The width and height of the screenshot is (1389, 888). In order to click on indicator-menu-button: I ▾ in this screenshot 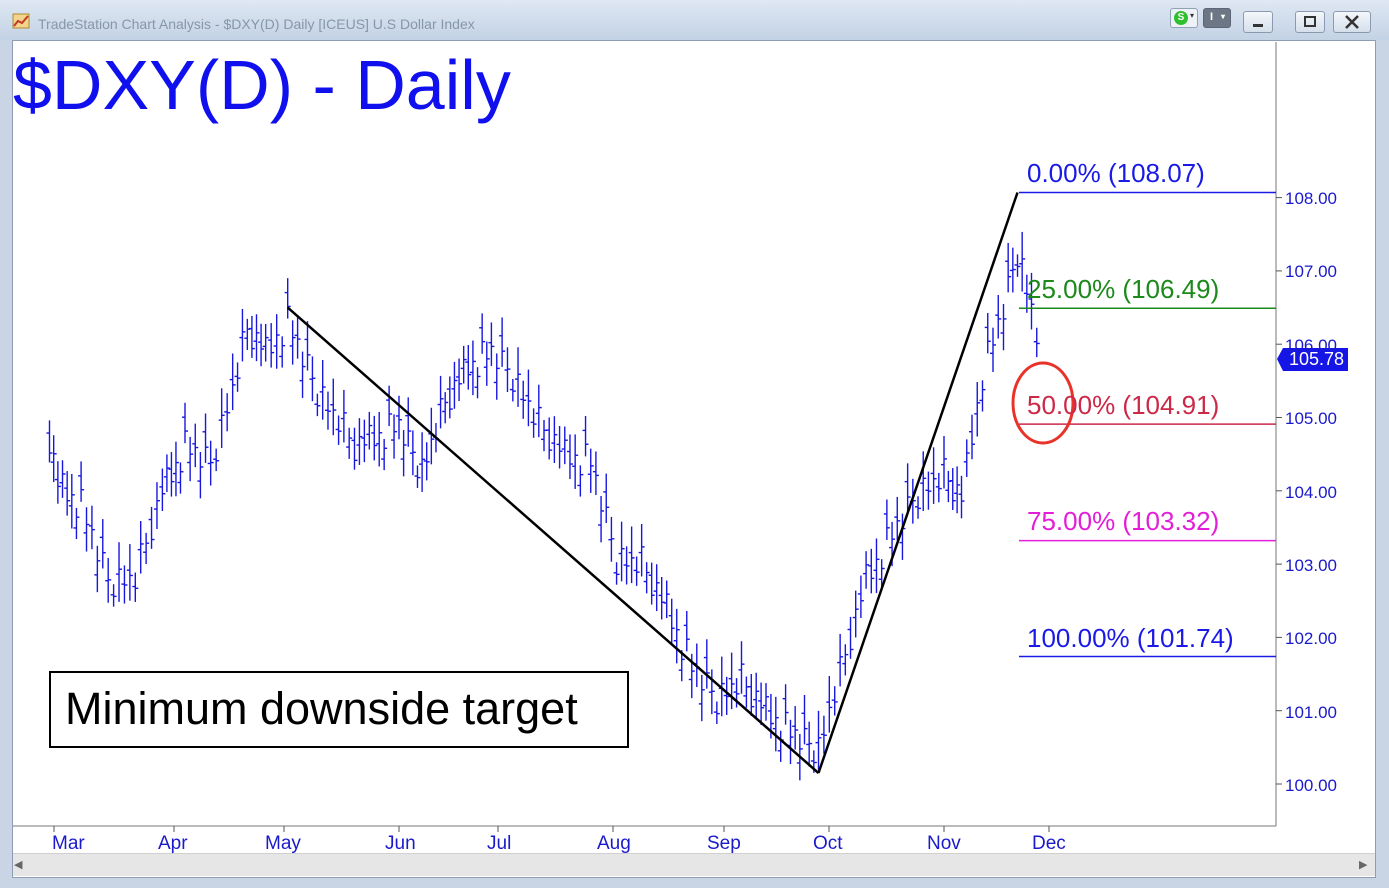, I will do `click(1217, 18)`.